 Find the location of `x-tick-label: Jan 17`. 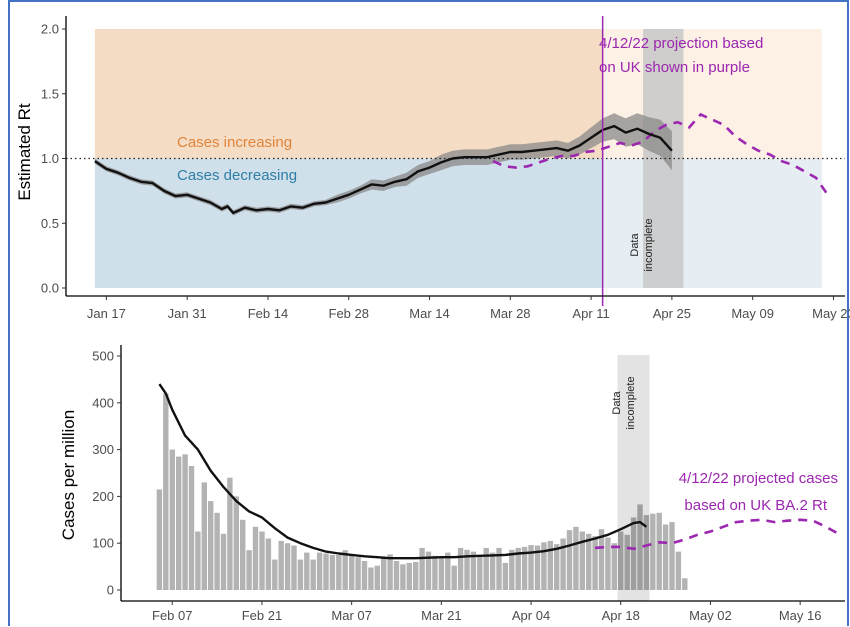

x-tick-label: Jan 17 is located at coordinates (106, 313).